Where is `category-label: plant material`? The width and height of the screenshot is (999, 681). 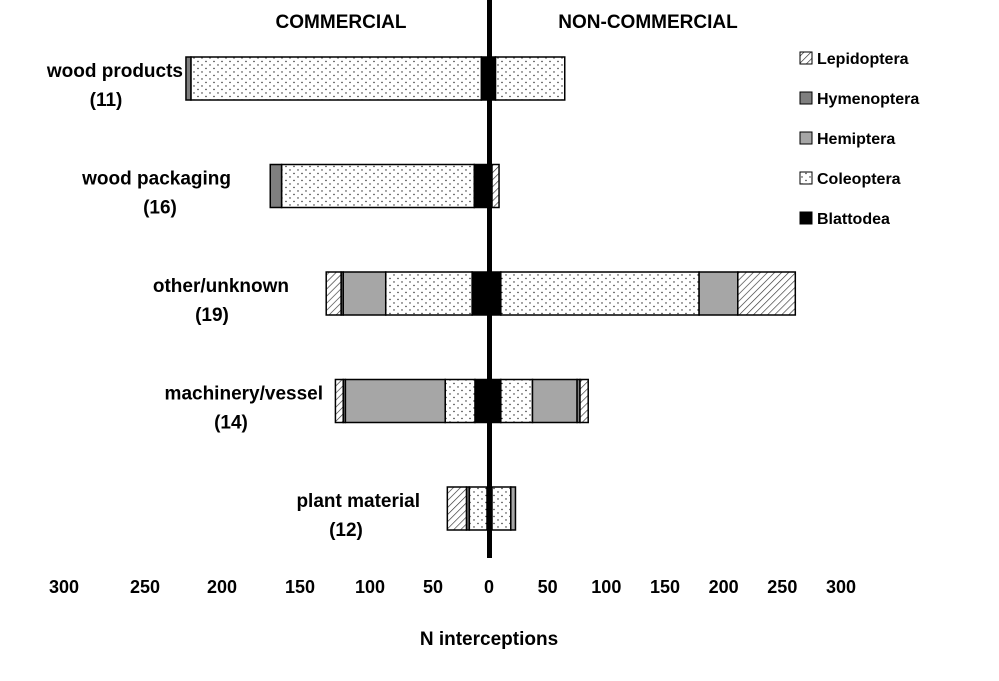 category-label: plant material is located at coordinates (358, 501).